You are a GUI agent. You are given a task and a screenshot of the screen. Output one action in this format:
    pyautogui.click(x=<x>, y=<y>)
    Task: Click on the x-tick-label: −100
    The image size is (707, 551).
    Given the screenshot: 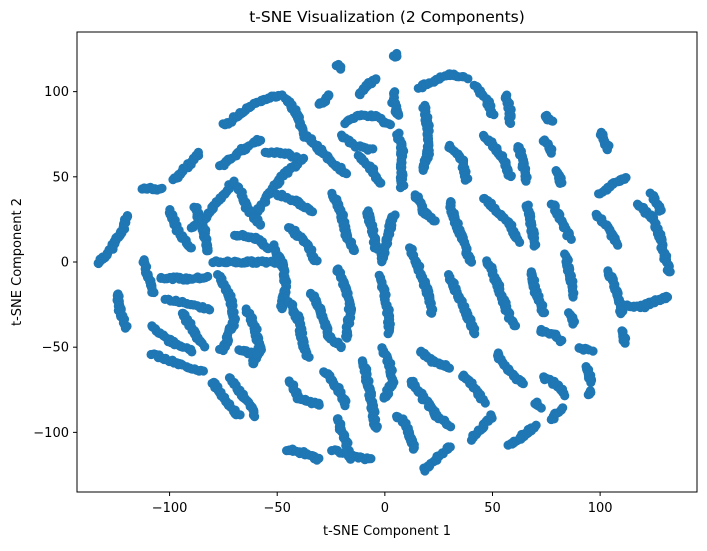 What is the action you would take?
    pyautogui.click(x=170, y=508)
    